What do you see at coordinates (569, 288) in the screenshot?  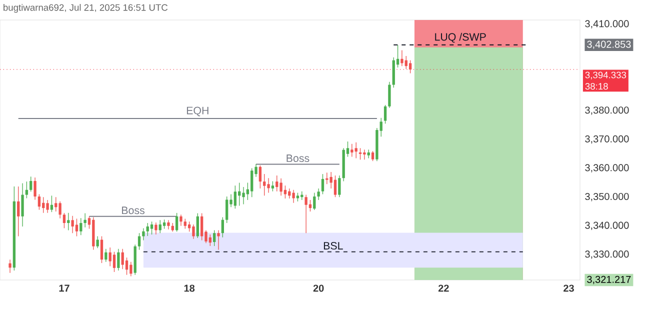 I see `x-tick-label: 23` at bounding box center [569, 288].